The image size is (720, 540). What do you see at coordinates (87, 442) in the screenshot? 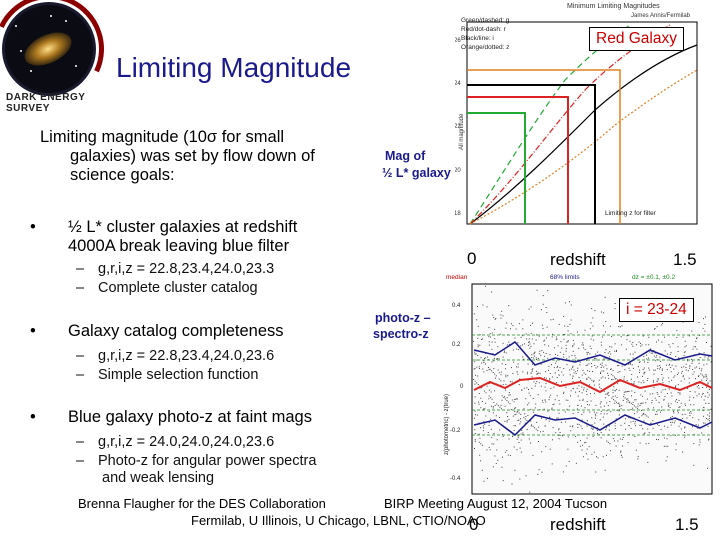
I see `sub-dash: –` at bounding box center [87, 442].